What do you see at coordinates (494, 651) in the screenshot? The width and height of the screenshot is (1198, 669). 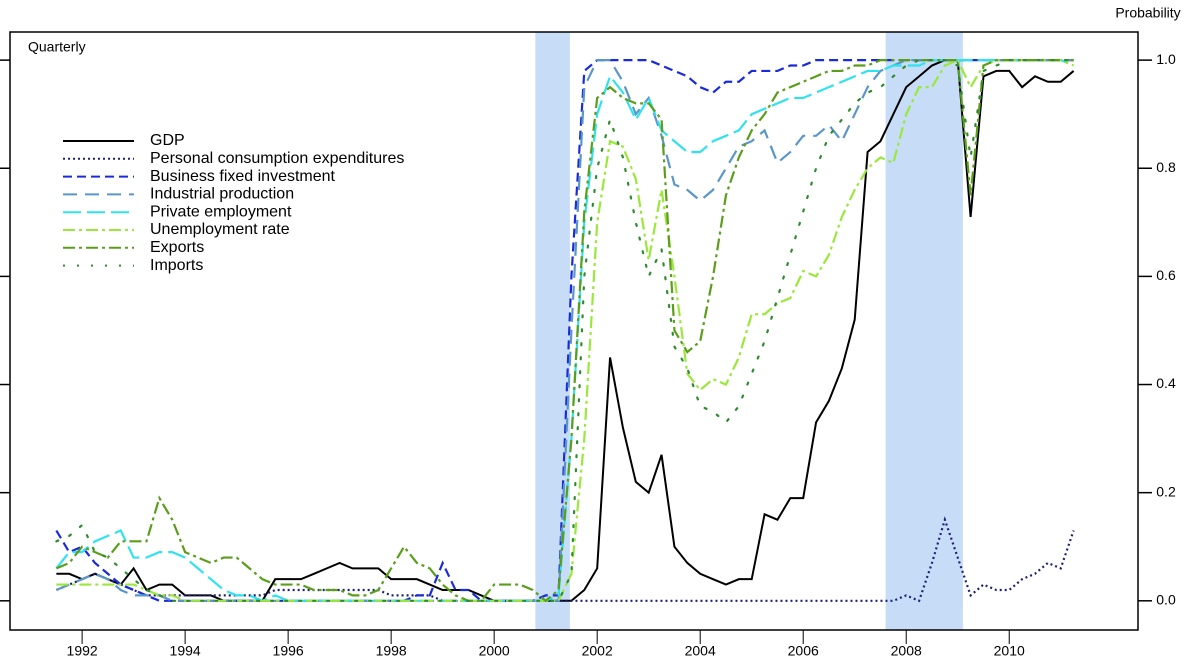 I see `x-tick-label: 2000` at bounding box center [494, 651].